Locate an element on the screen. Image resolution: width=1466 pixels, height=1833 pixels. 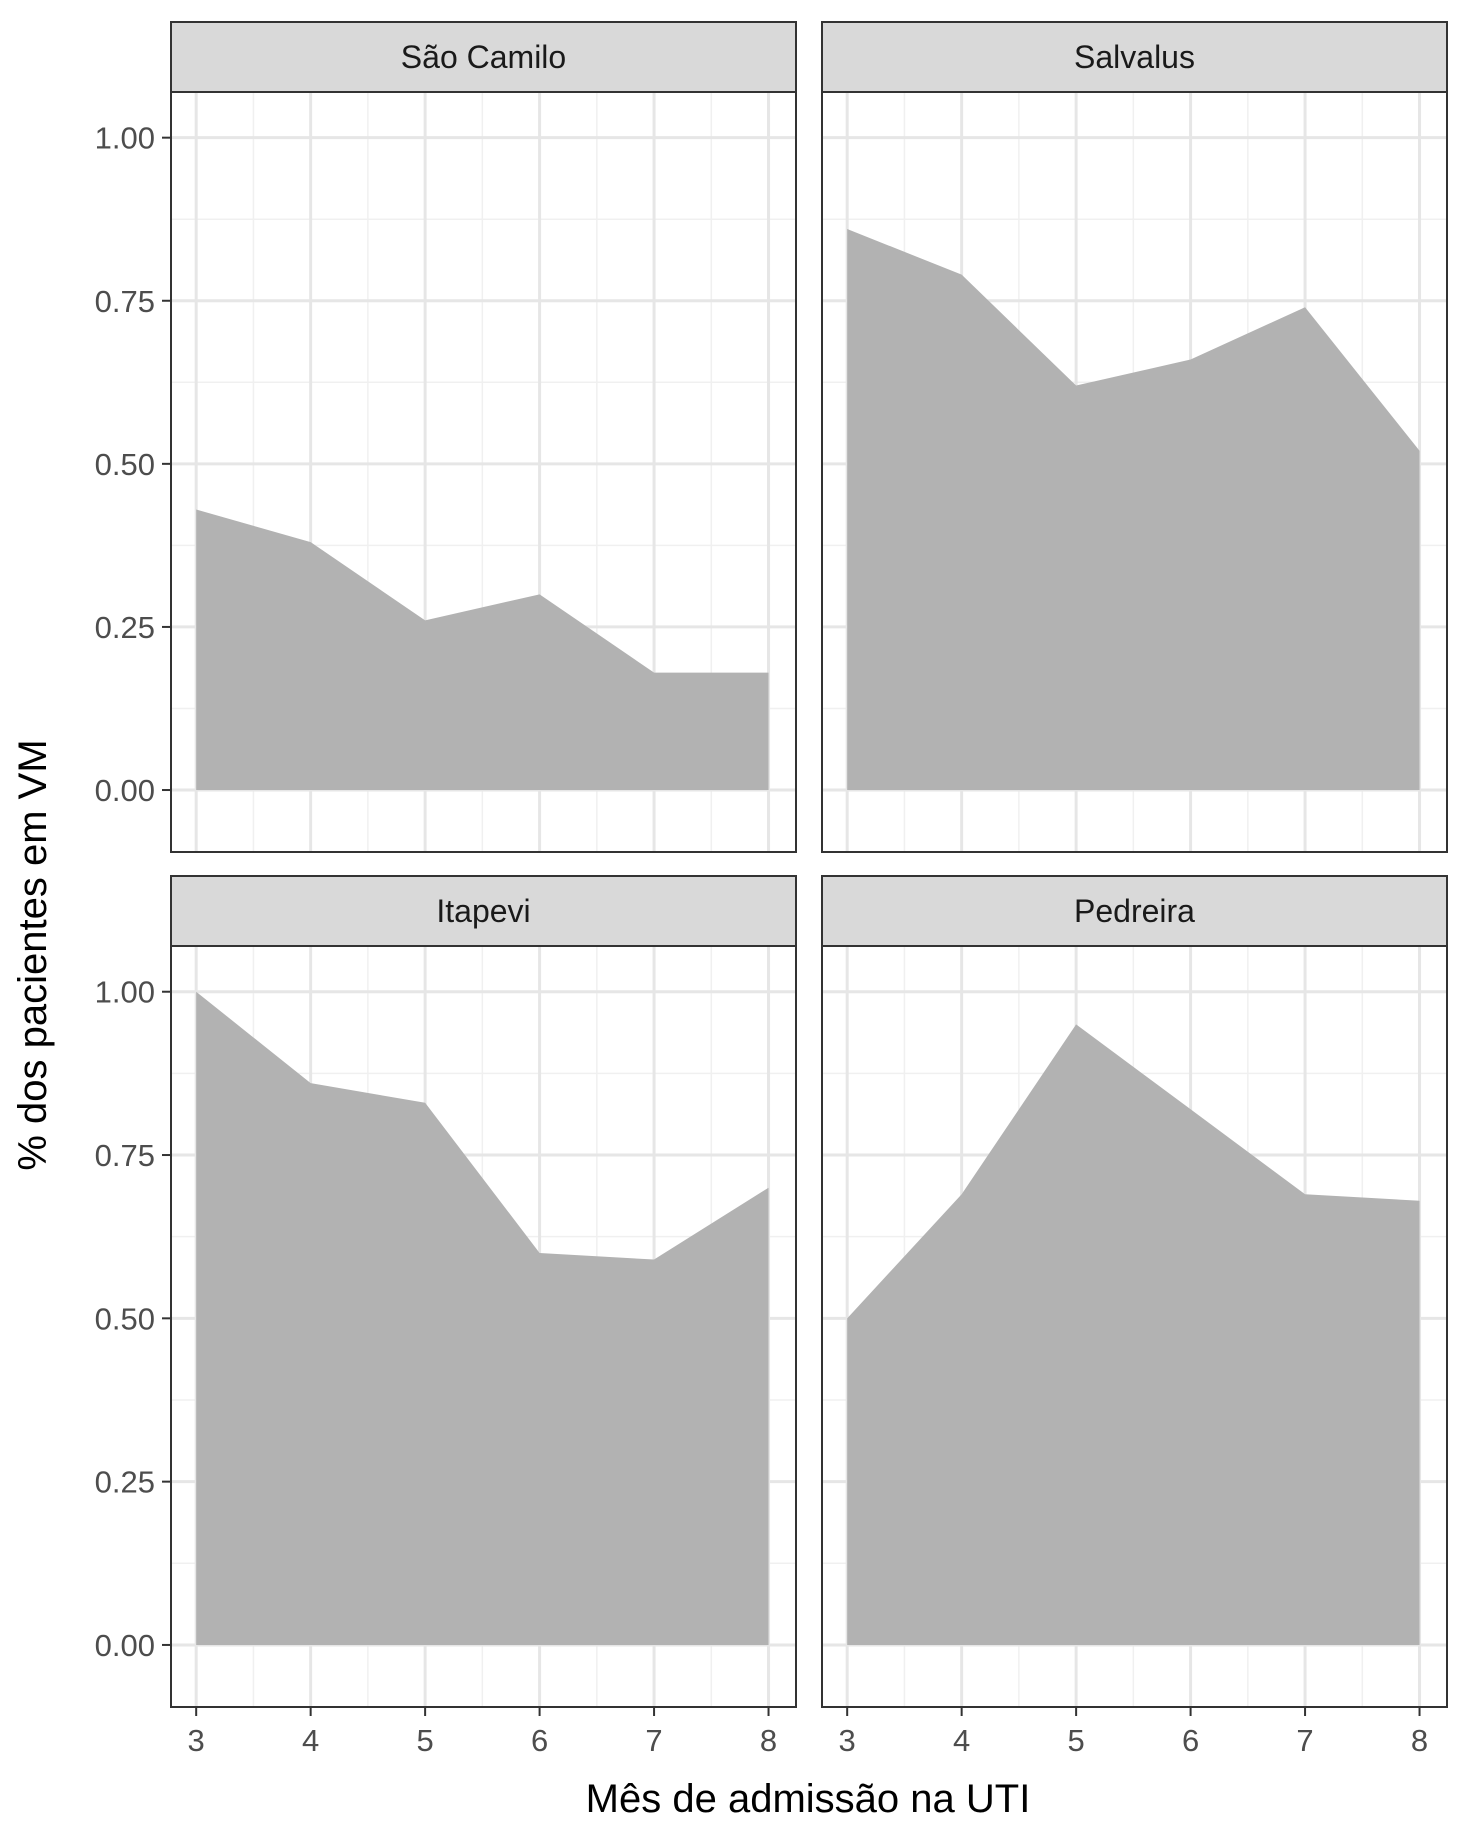
facet-strip-label: Itapevi is located at coordinates (483, 911).